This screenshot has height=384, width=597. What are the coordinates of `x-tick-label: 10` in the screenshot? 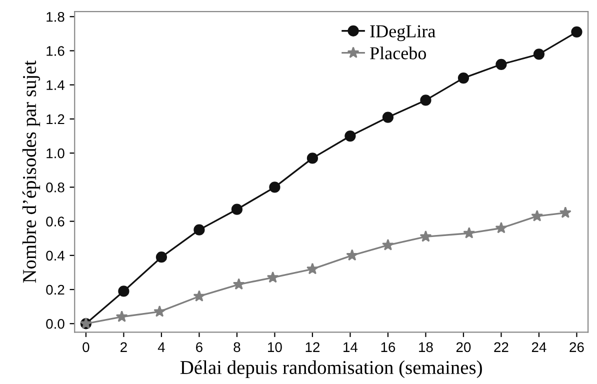 It's located at (275, 347).